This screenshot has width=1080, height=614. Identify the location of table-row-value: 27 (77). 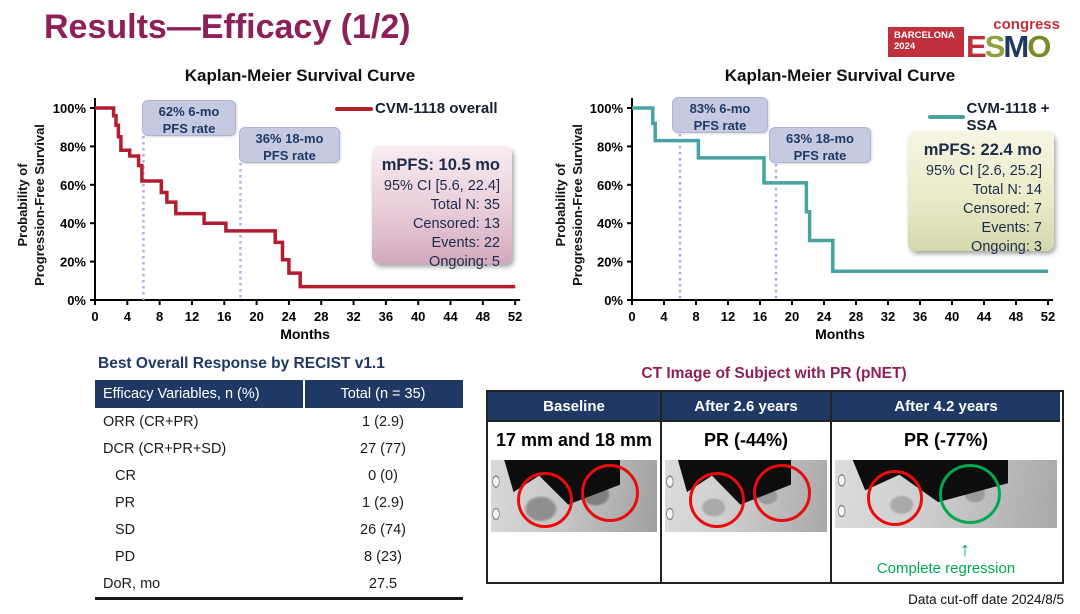
(383, 448).